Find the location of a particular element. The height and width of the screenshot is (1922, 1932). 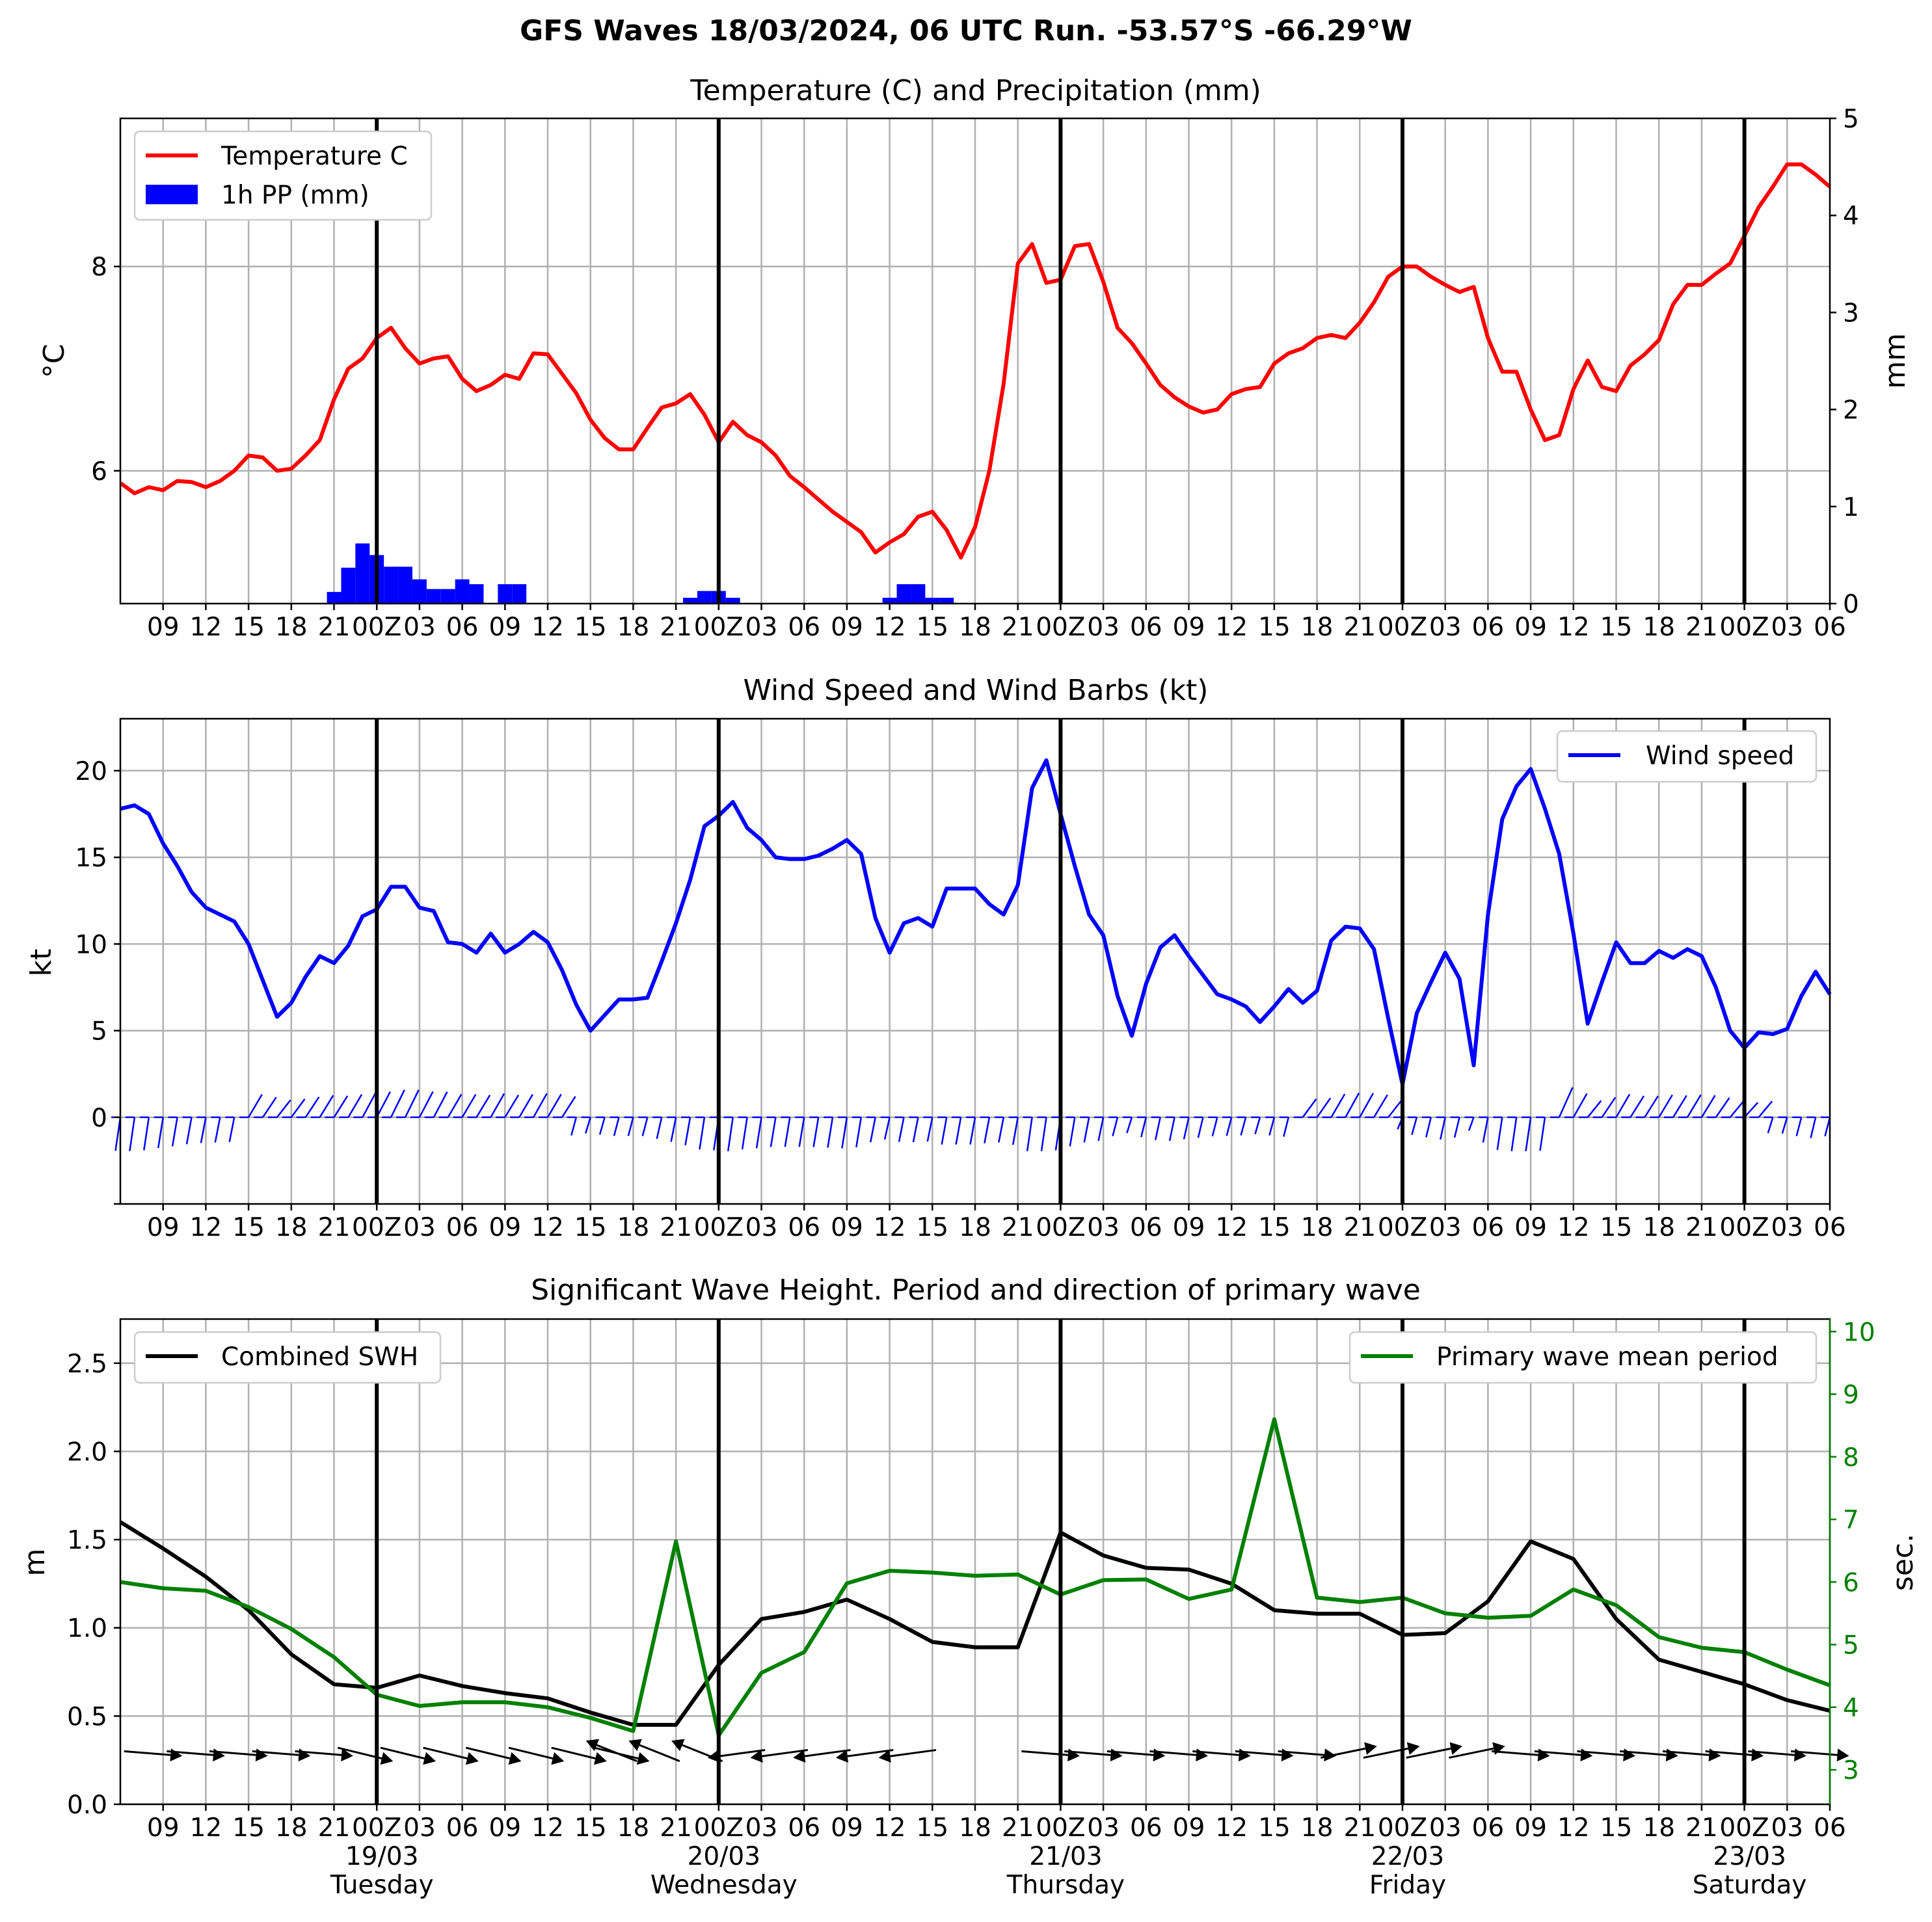

wind-ylabel: kt is located at coordinates (41, 963).